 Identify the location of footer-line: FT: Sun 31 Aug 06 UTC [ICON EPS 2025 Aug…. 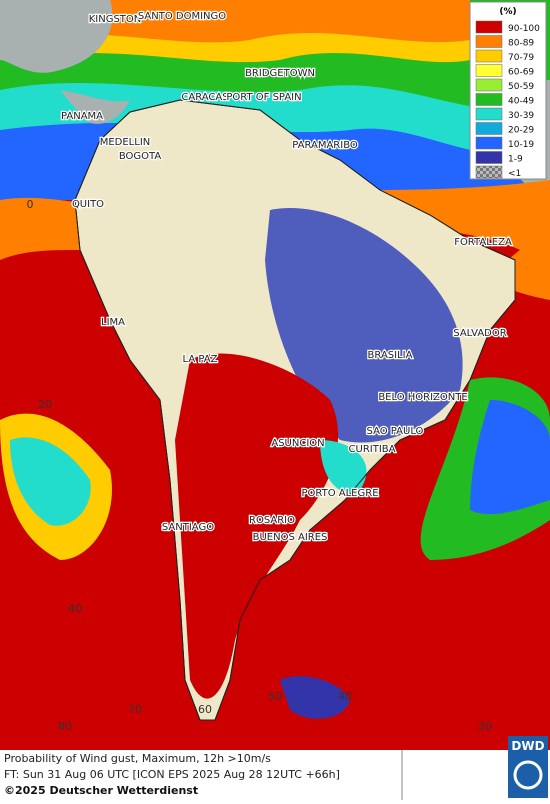
(172, 774).